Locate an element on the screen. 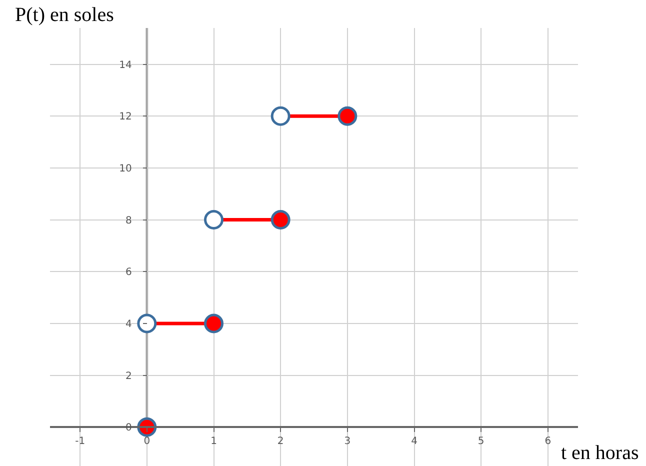 The width and height of the screenshot is (646, 466). y-tick-label: 6 is located at coordinates (129, 272).